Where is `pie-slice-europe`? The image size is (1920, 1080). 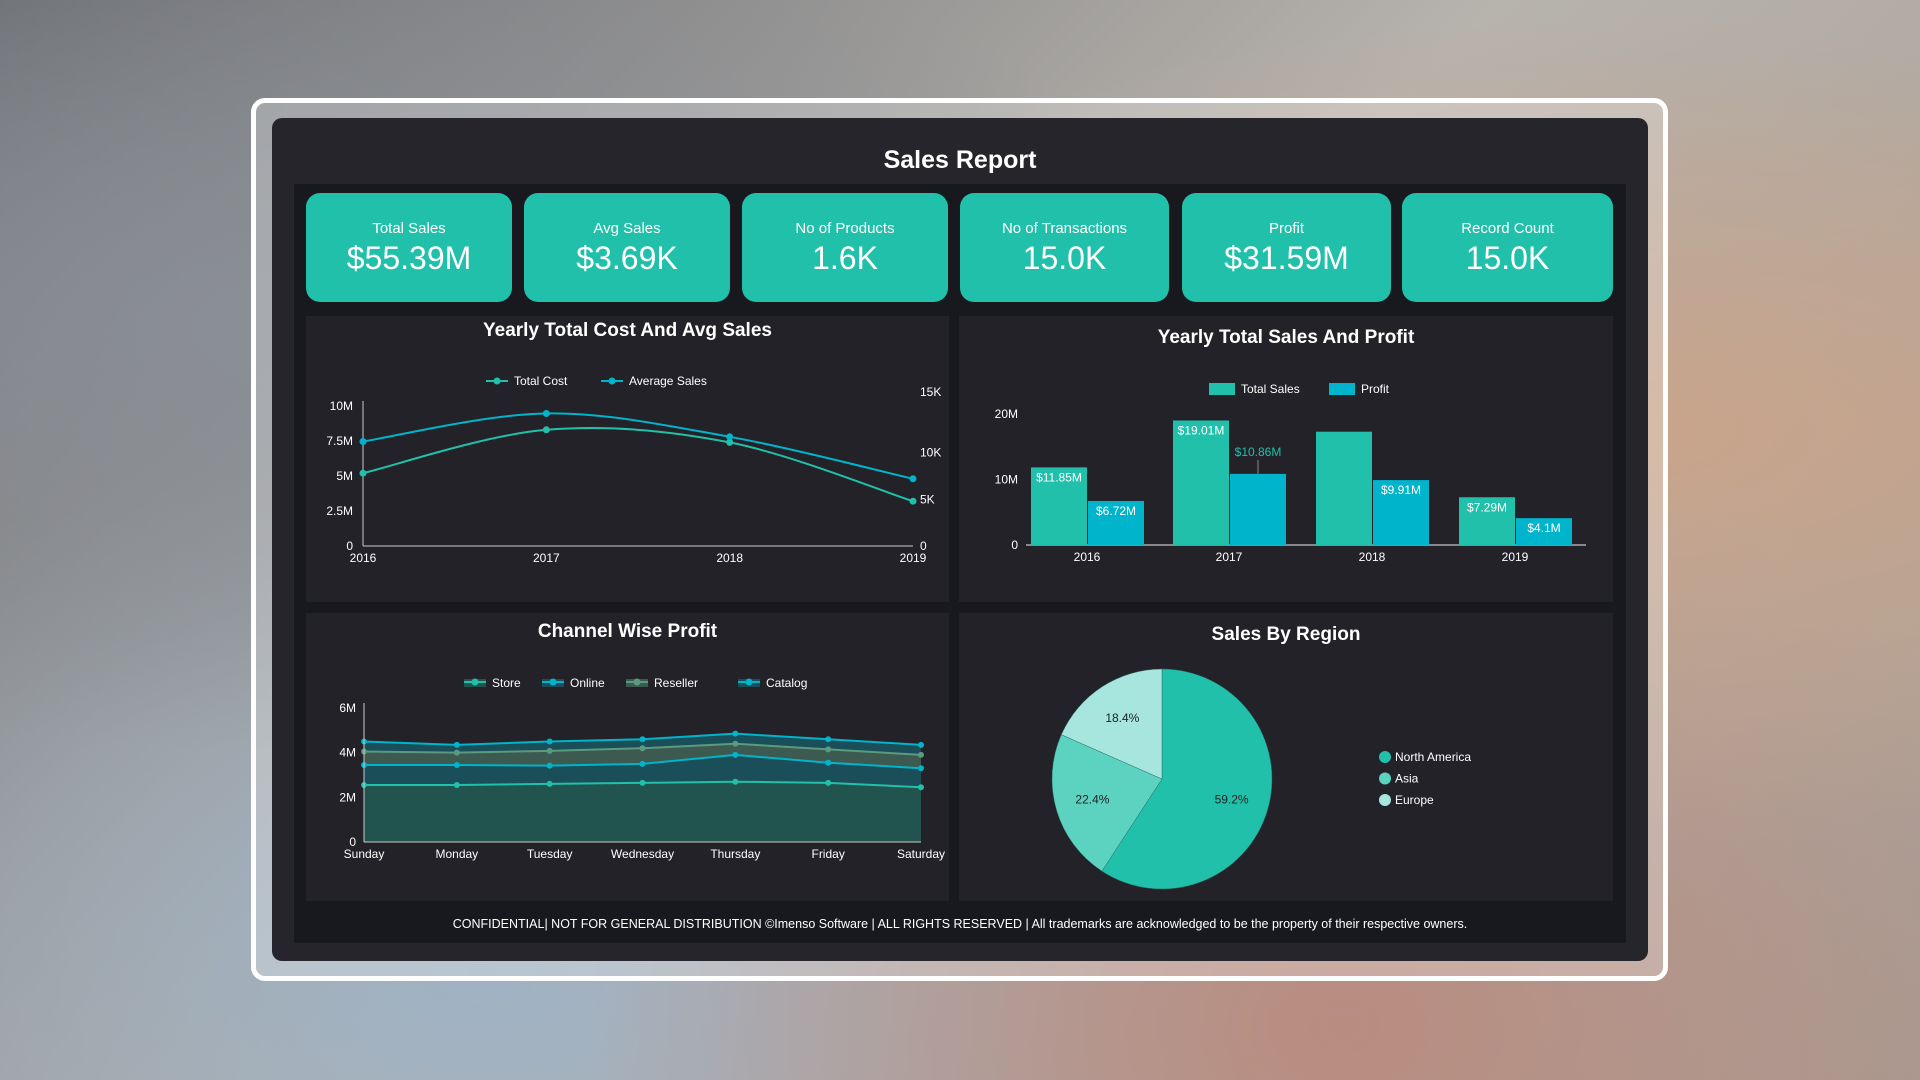
pie-slice-europe is located at coordinates (1111, 724).